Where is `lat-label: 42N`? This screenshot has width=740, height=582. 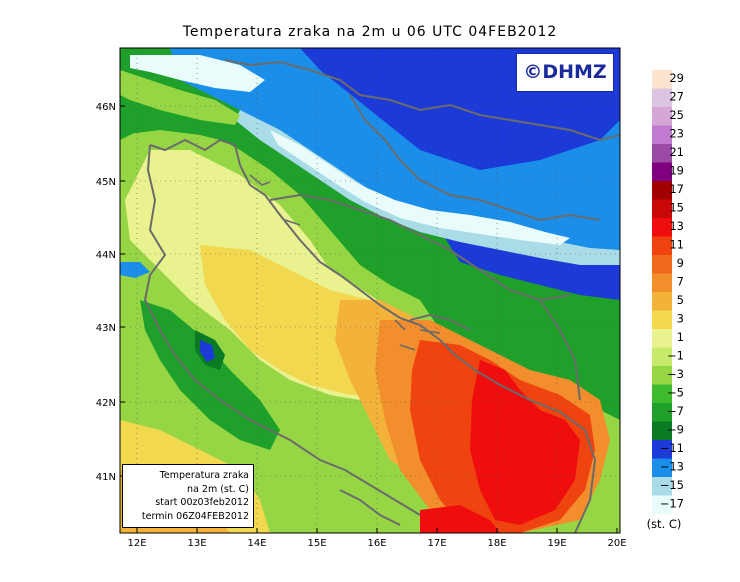
lat-label: 42N is located at coordinates (106, 403).